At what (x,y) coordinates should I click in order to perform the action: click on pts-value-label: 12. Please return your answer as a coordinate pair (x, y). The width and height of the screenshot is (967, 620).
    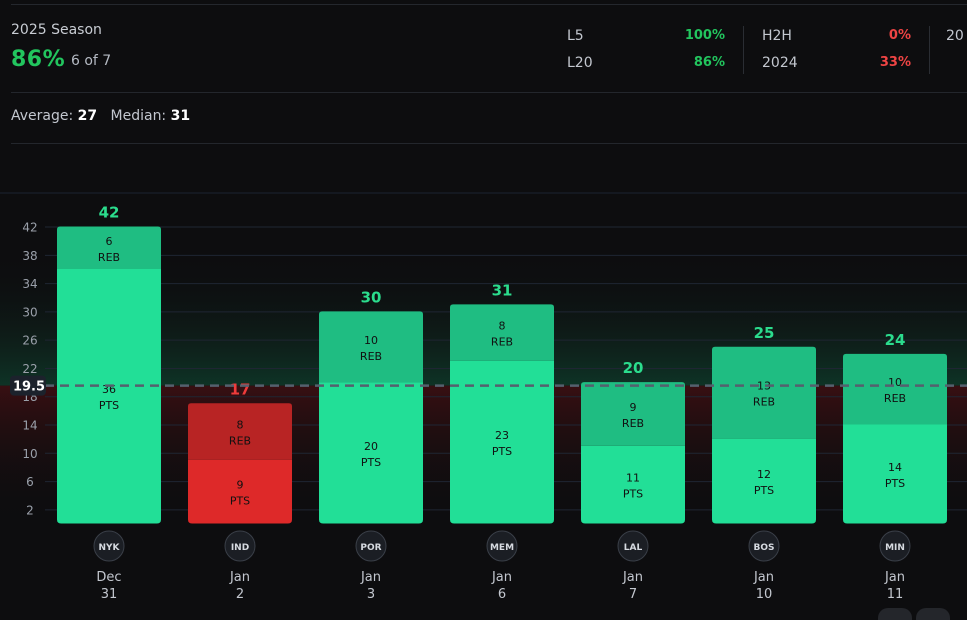
    Looking at the image, I should click on (764, 474).